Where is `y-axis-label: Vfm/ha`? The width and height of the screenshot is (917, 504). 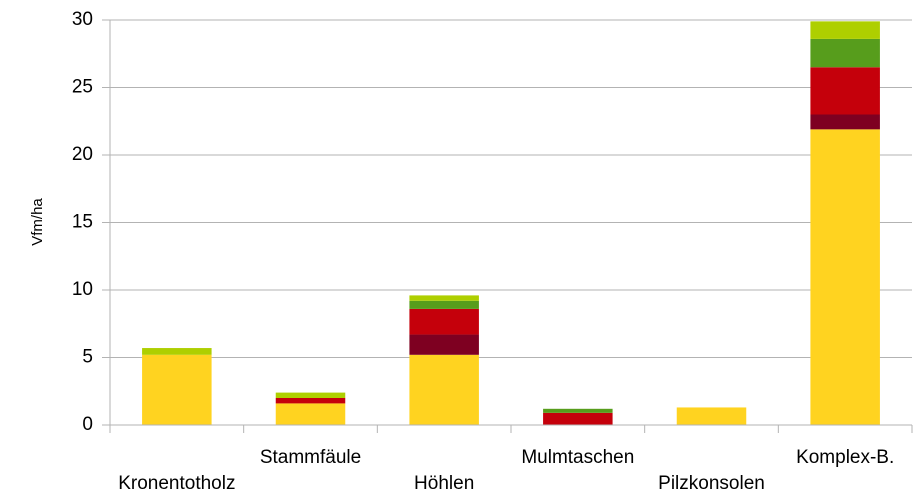
y-axis-label: Vfm/ha is located at coordinates (37, 222).